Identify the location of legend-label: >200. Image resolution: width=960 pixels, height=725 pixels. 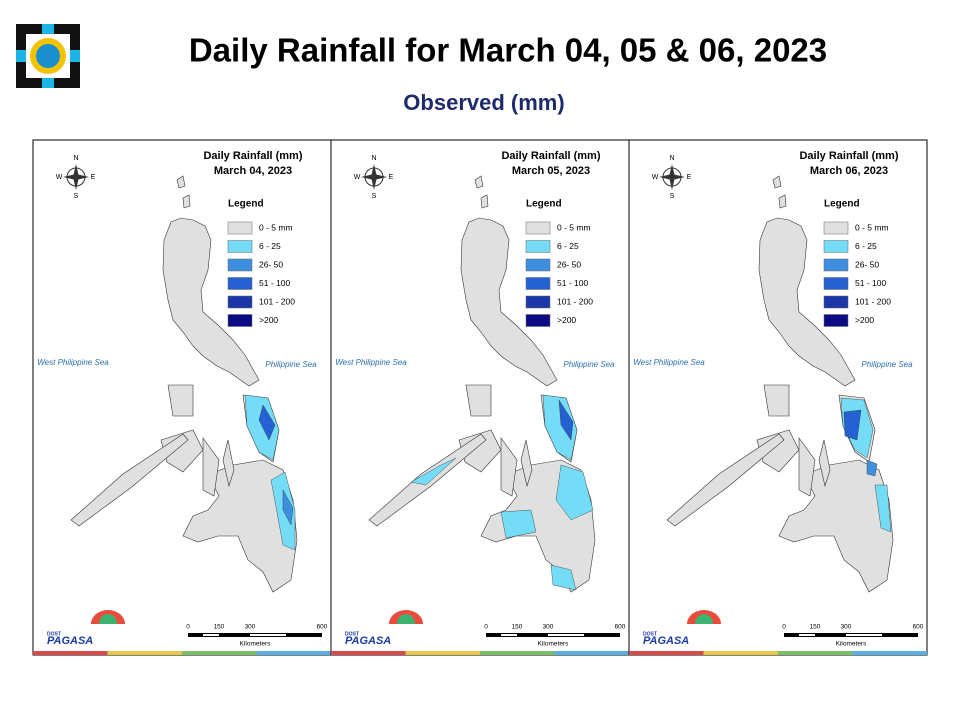
(566, 320).